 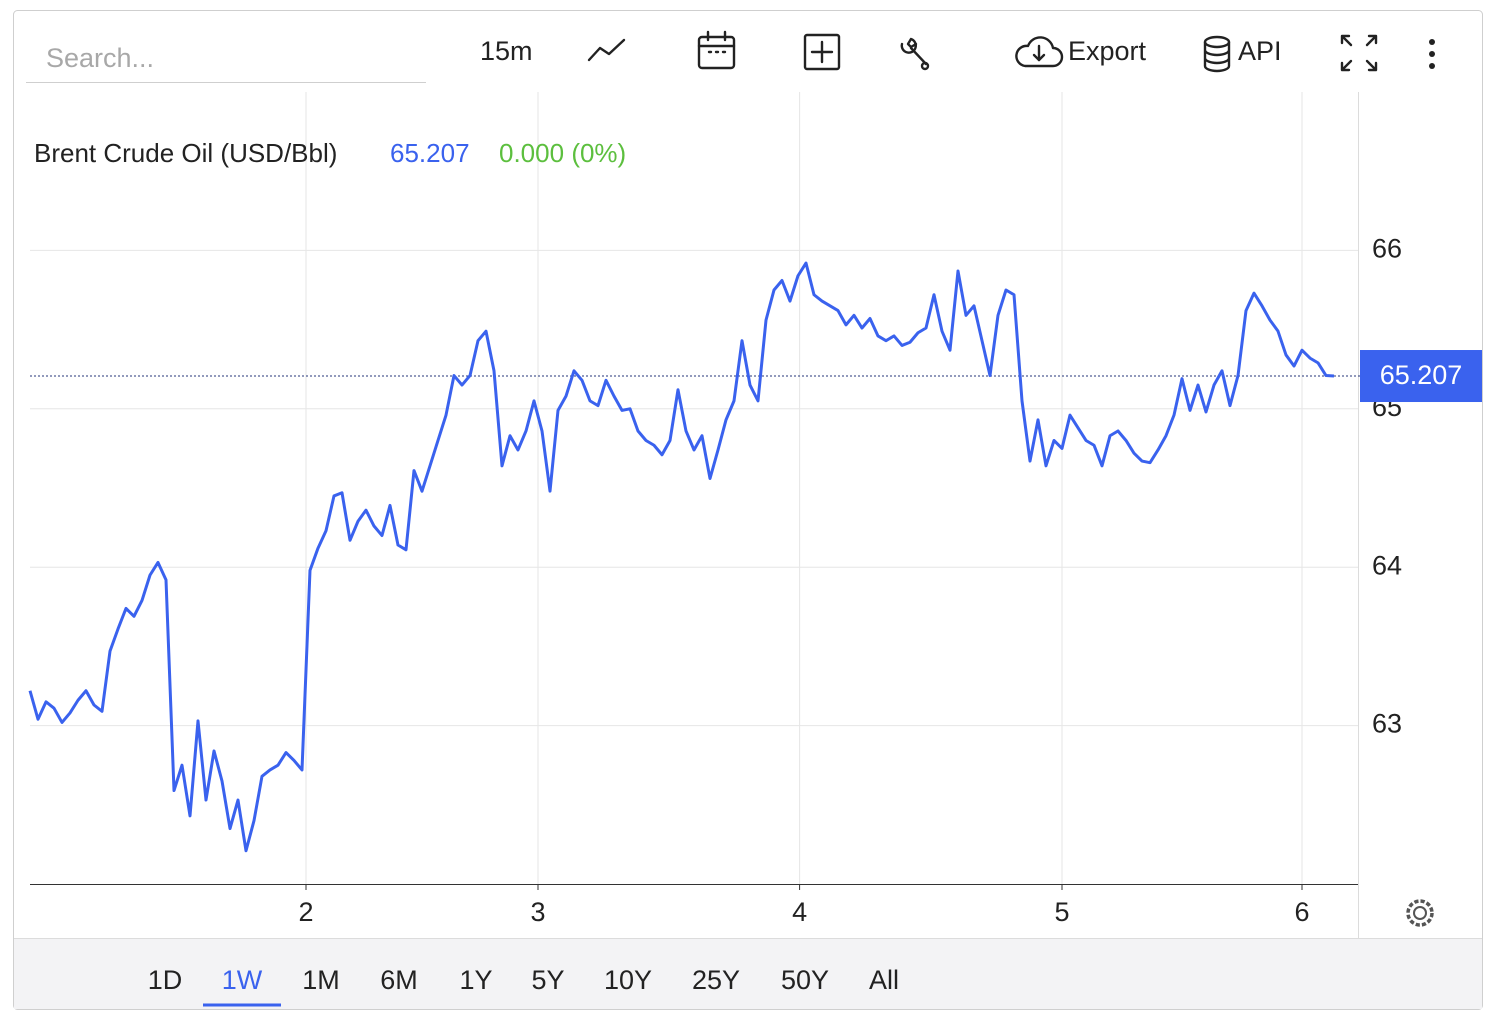 I want to click on change-percent: (0%), so click(x=598, y=153).